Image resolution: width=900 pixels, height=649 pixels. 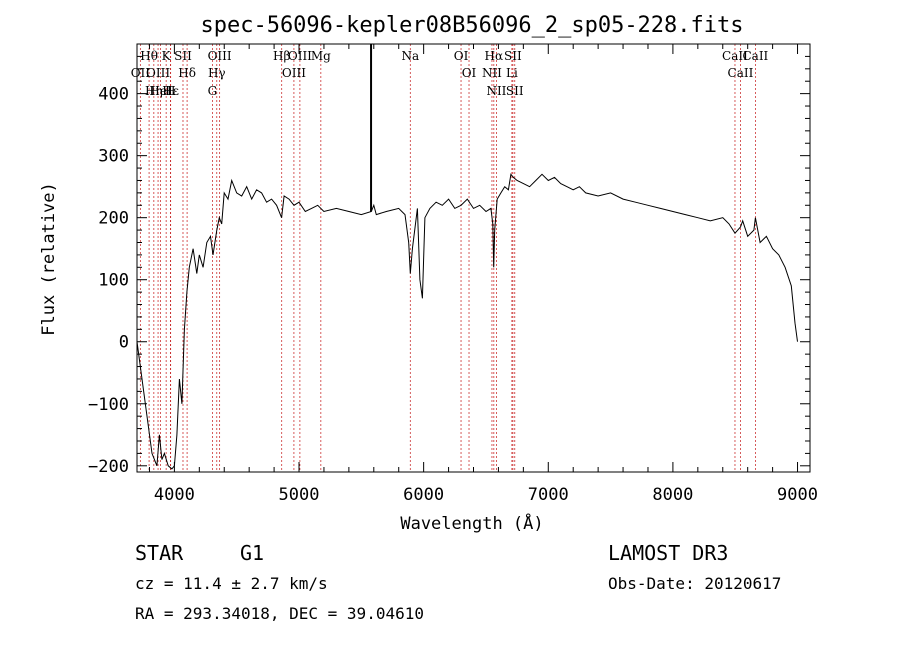 What do you see at coordinates (321, 56) in the screenshot?
I see `emission-line-label: Mg` at bounding box center [321, 56].